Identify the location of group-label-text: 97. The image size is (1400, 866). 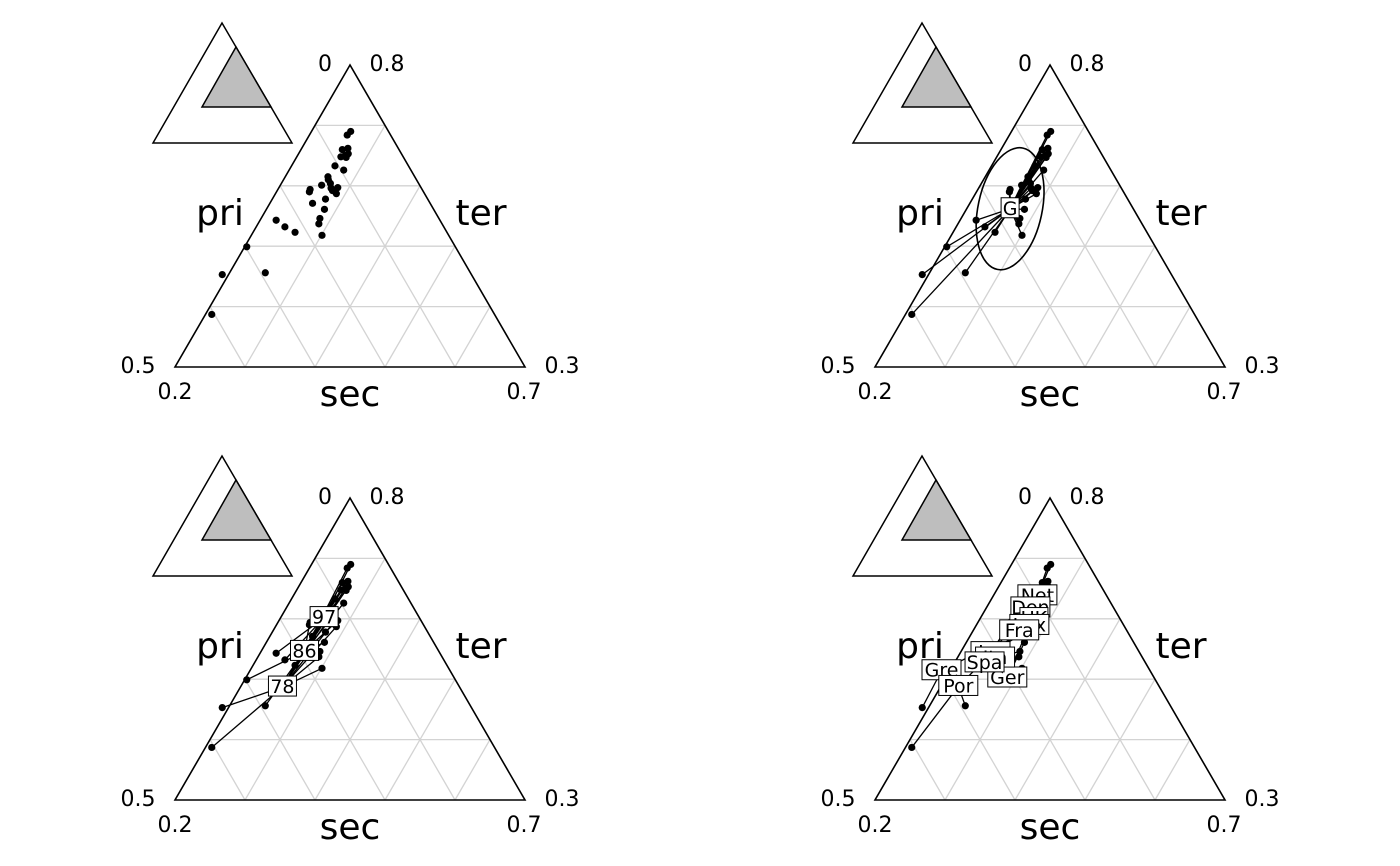
(324, 618).